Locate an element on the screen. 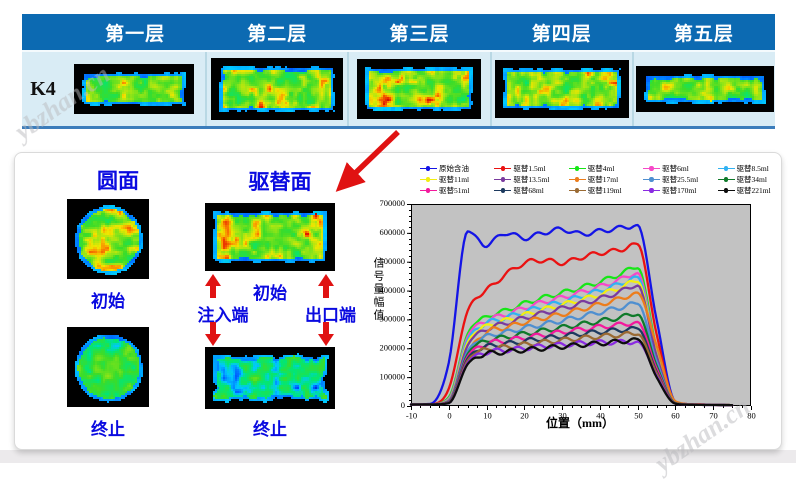 The image size is (796, 479). legend-label: 驱替4ml is located at coordinates (601, 168).